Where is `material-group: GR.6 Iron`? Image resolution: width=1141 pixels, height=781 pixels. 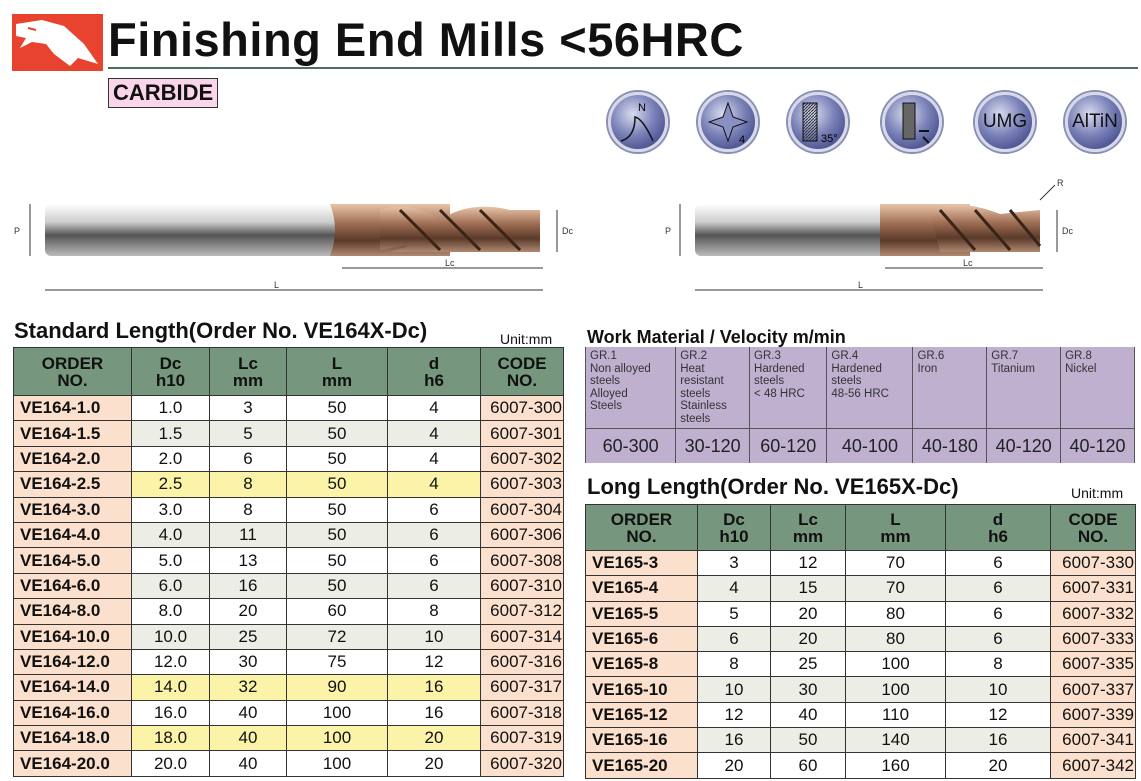
material-group: GR.6 Iron is located at coordinates (950, 388).